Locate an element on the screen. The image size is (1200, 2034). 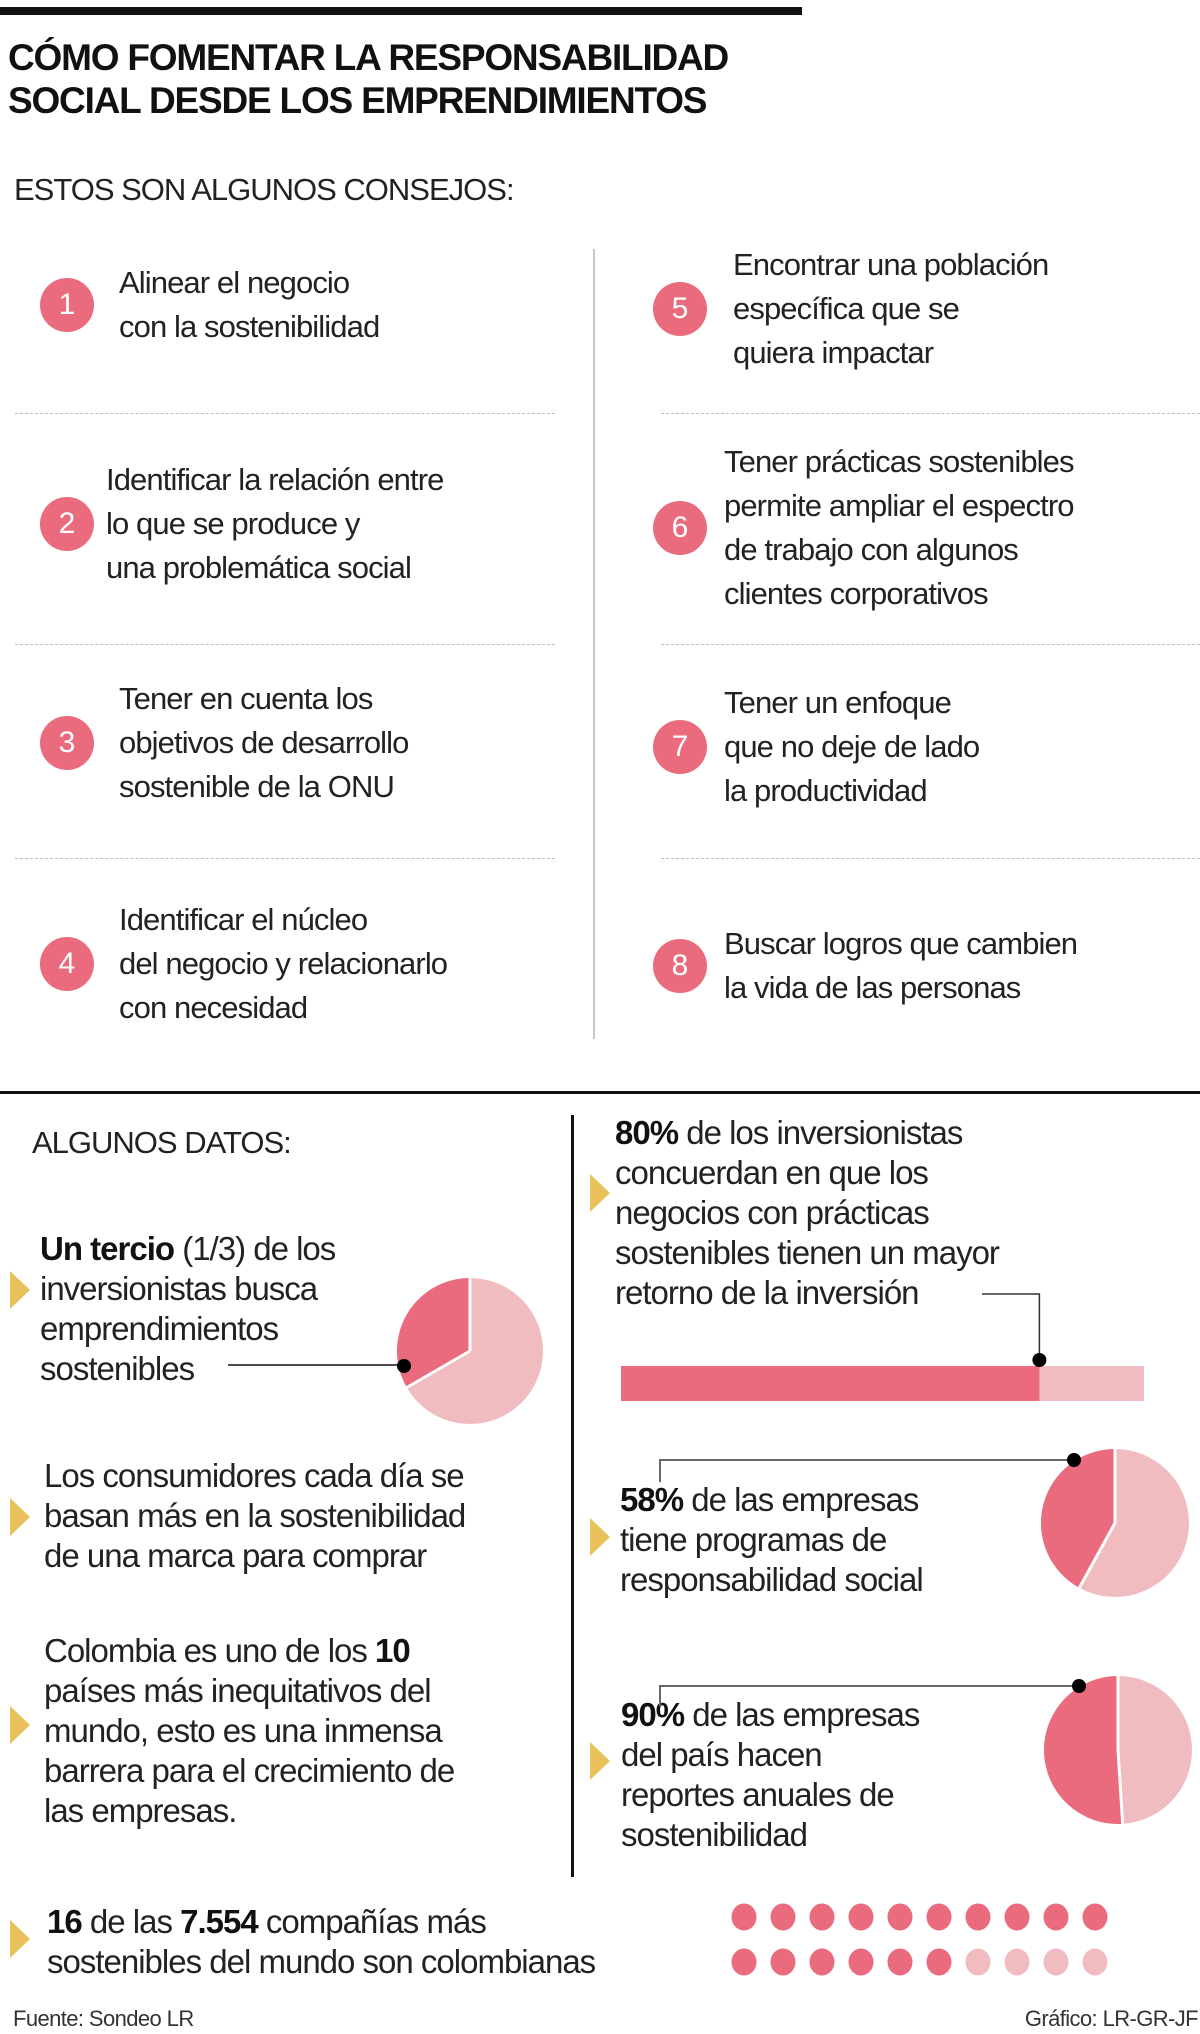
tip-line: clientes corporativos is located at coordinates (856, 593).